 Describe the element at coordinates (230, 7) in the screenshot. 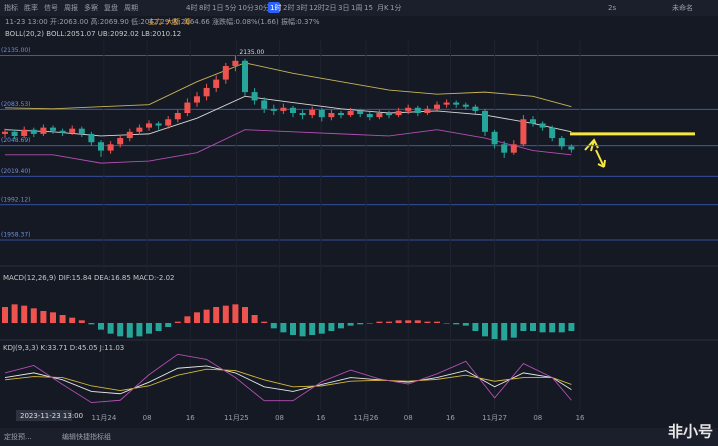

I see `timeframe: 5分` at that location.